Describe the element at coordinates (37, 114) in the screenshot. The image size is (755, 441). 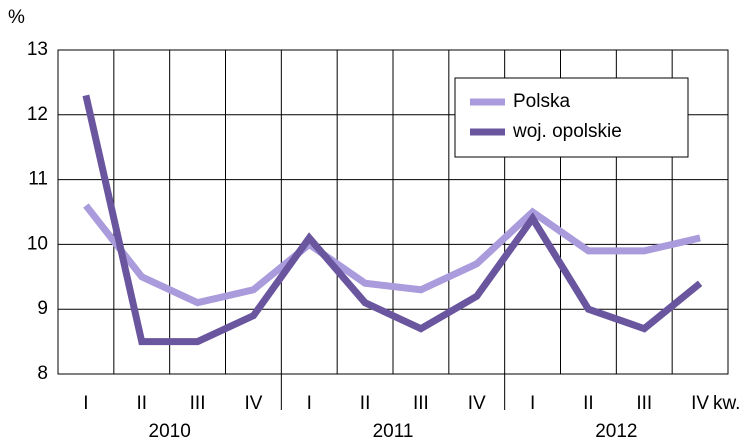
I see `y-tick-label: 12` at that location.